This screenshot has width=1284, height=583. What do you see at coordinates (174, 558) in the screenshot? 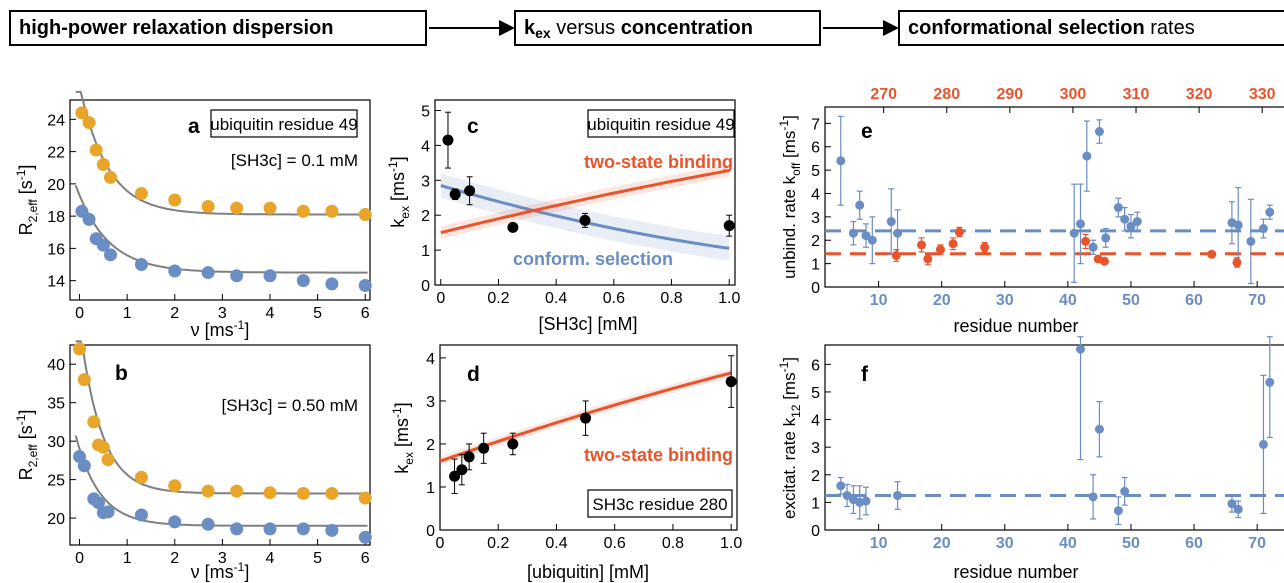
I see `x-tick-label: 2` at bounding box center [174, 558].